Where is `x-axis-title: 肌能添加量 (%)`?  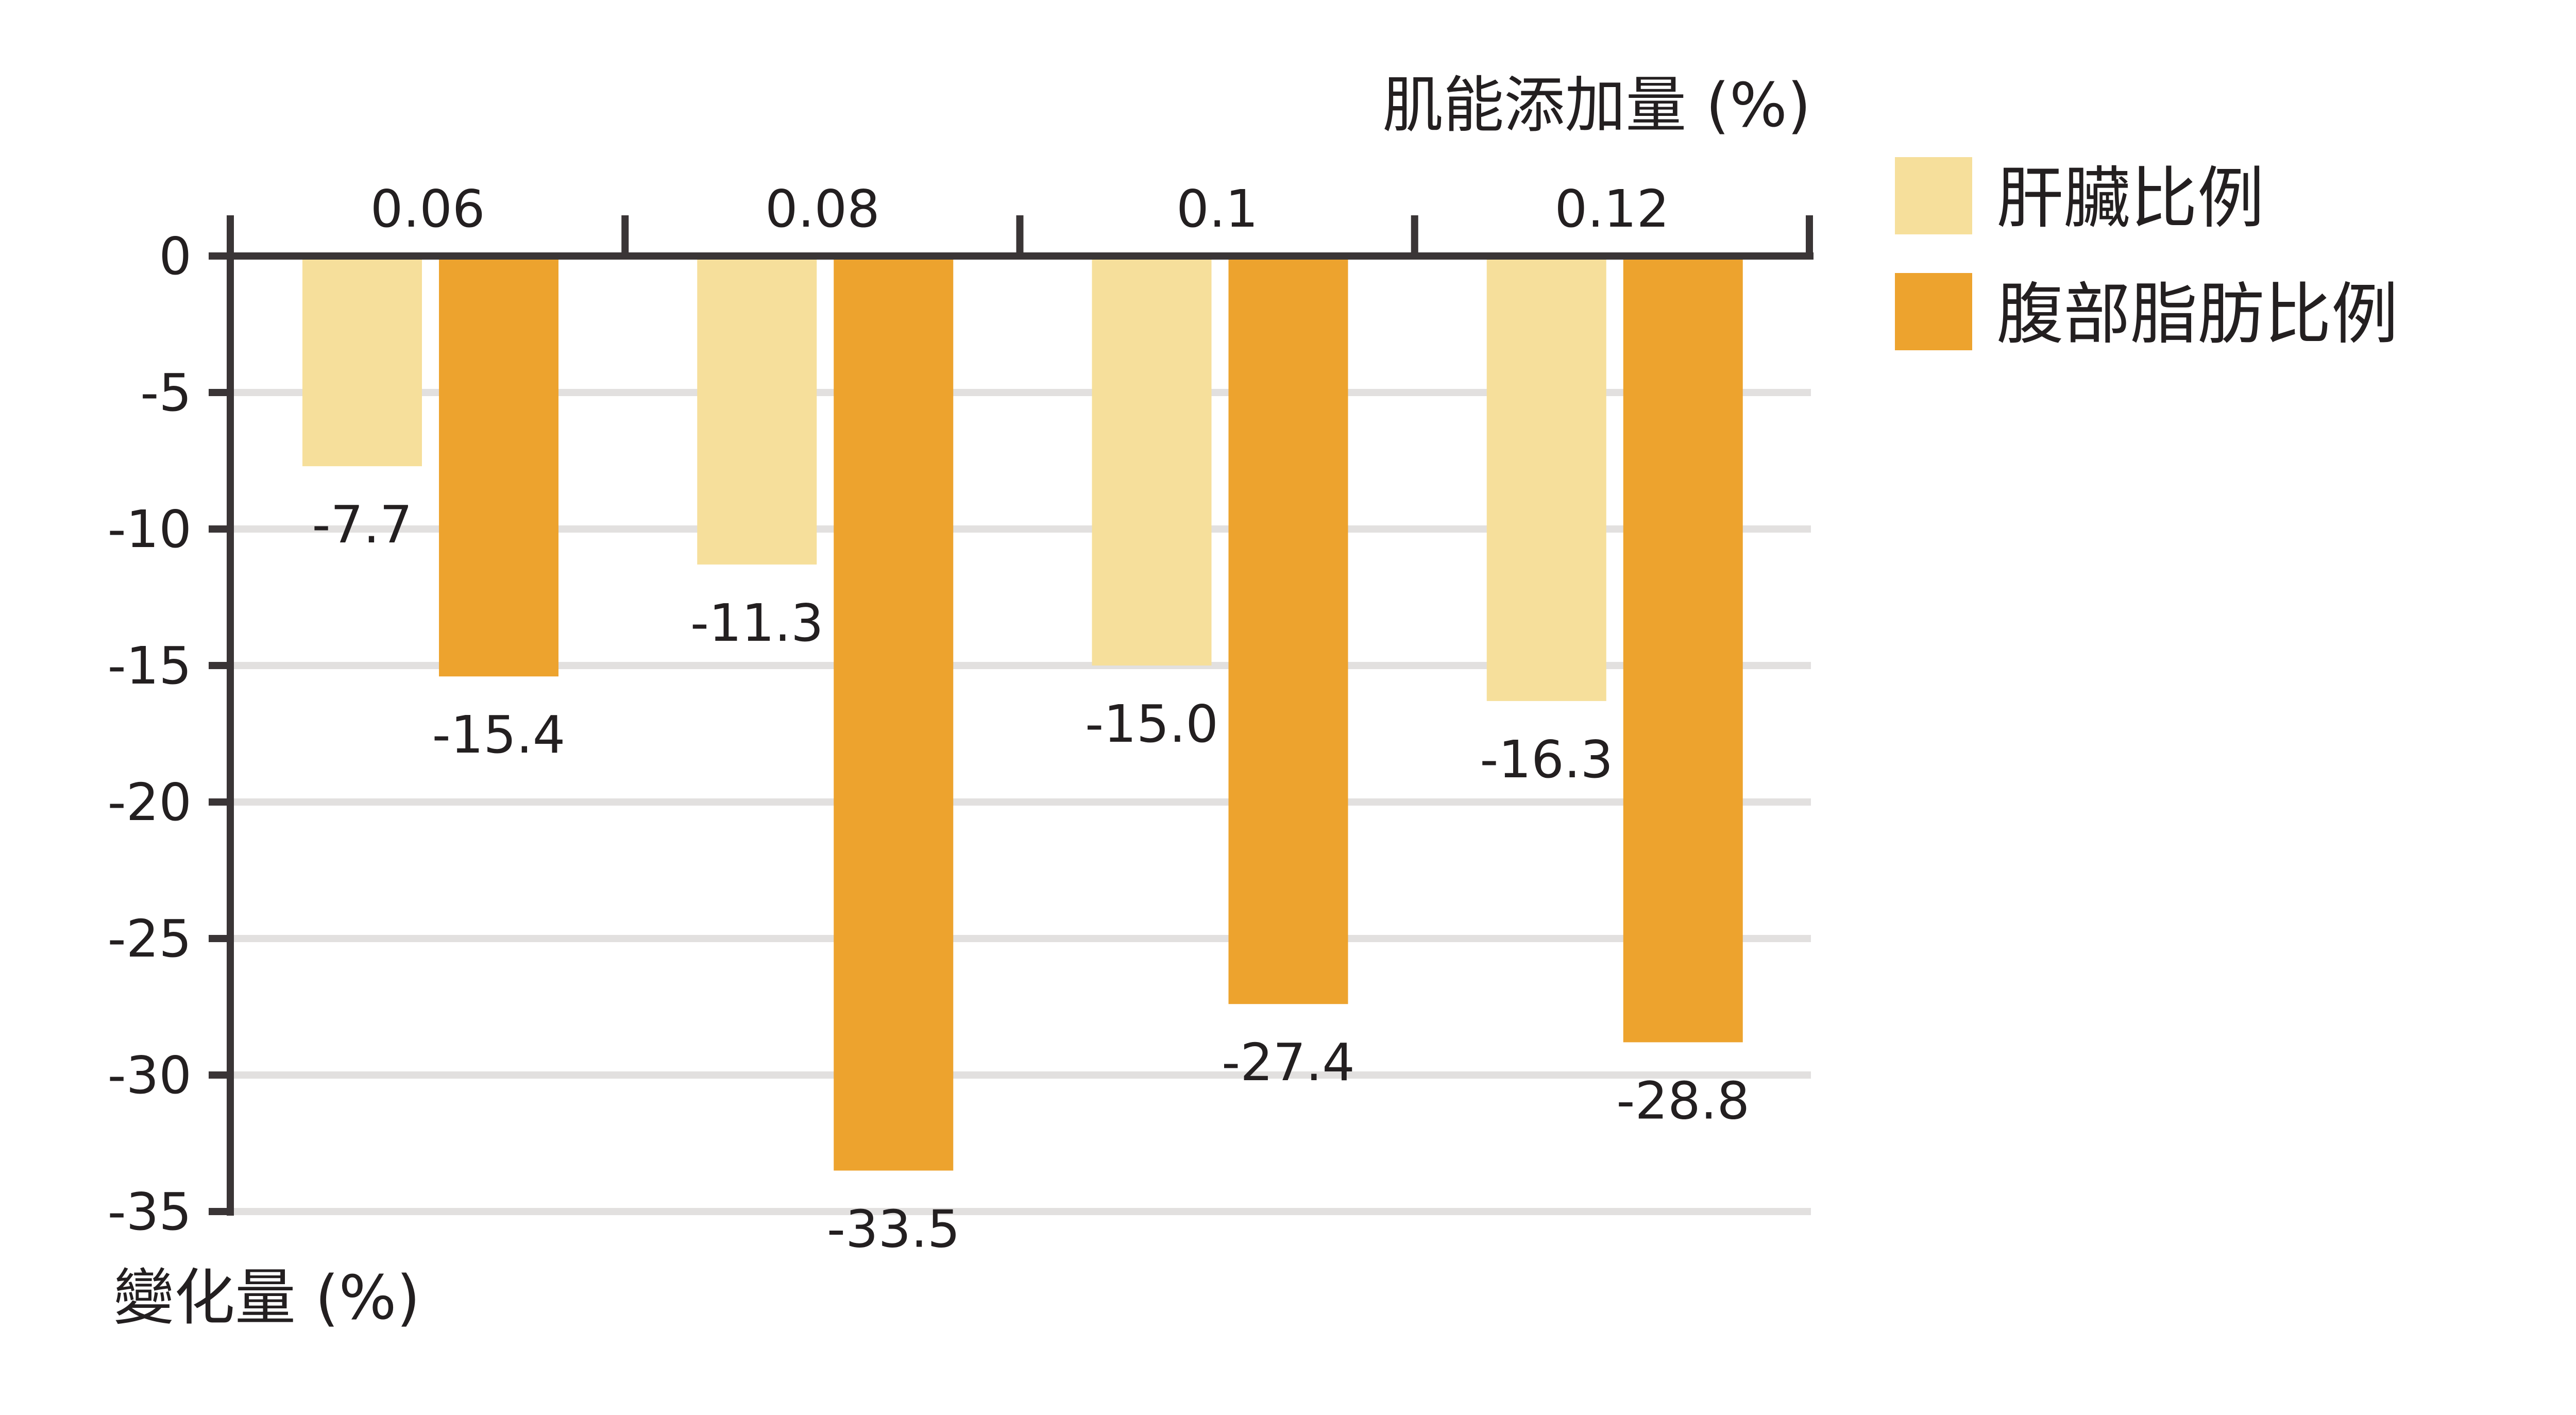 x-axis-title: 肌能添加量 (%) is located at coordinates (1596, 105).